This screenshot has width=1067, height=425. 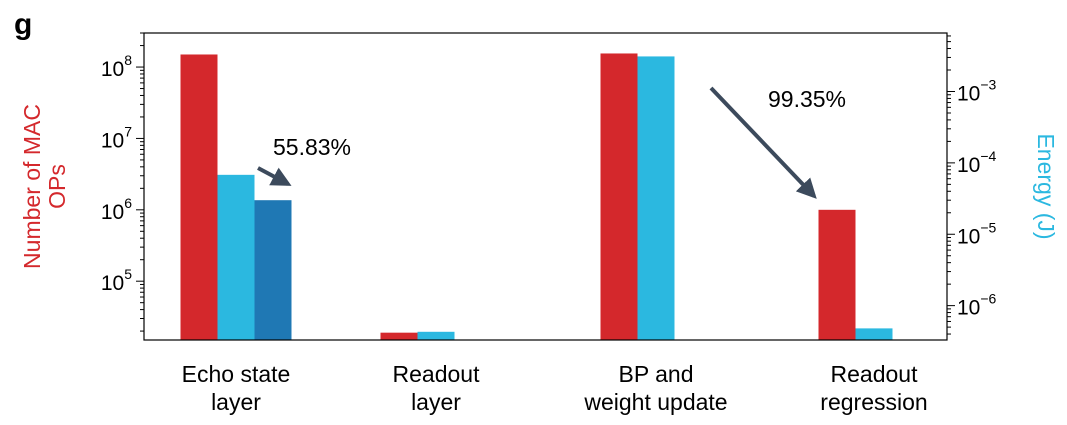 I want to click on right-tick-label: 10⁻⁶, so click(x=977, y=305).